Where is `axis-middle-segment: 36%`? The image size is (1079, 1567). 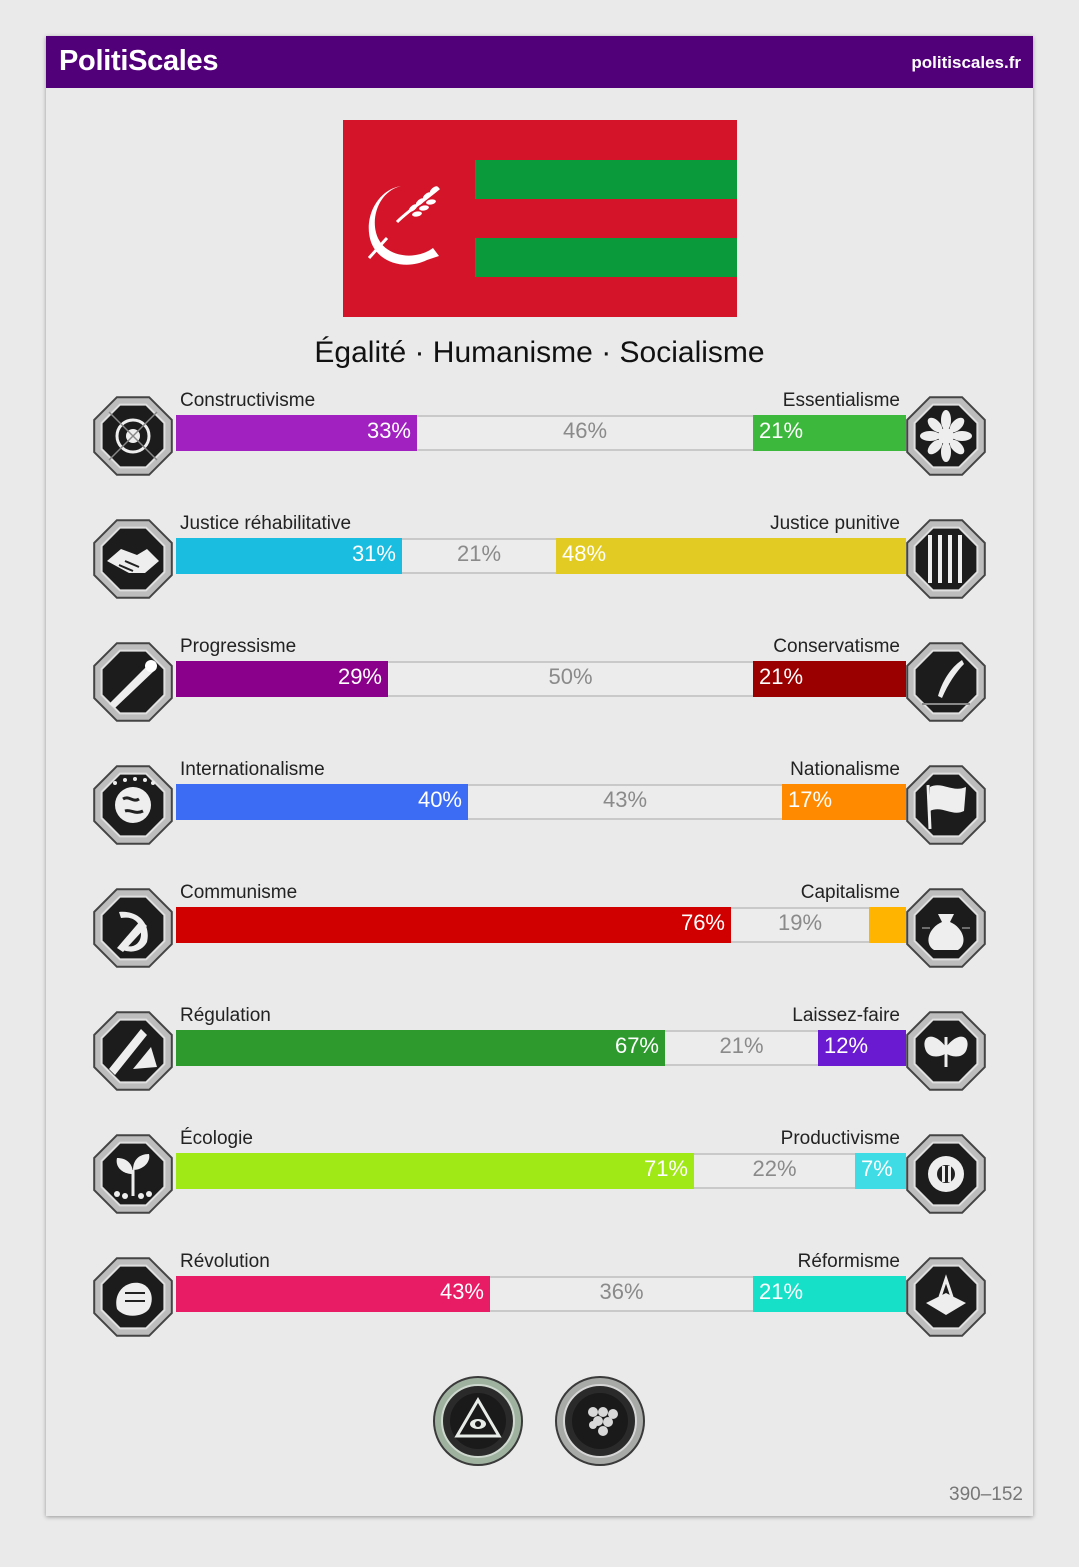
axis-middle-segment: 36% is located at coordinates (621, 1294).